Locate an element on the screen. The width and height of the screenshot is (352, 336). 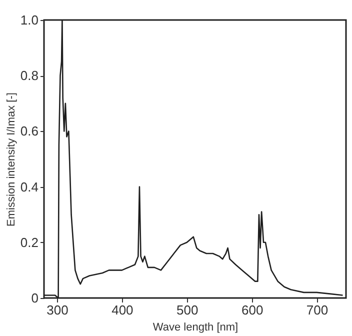
x-tick-label: 400 is located at coordinates (123, 310).